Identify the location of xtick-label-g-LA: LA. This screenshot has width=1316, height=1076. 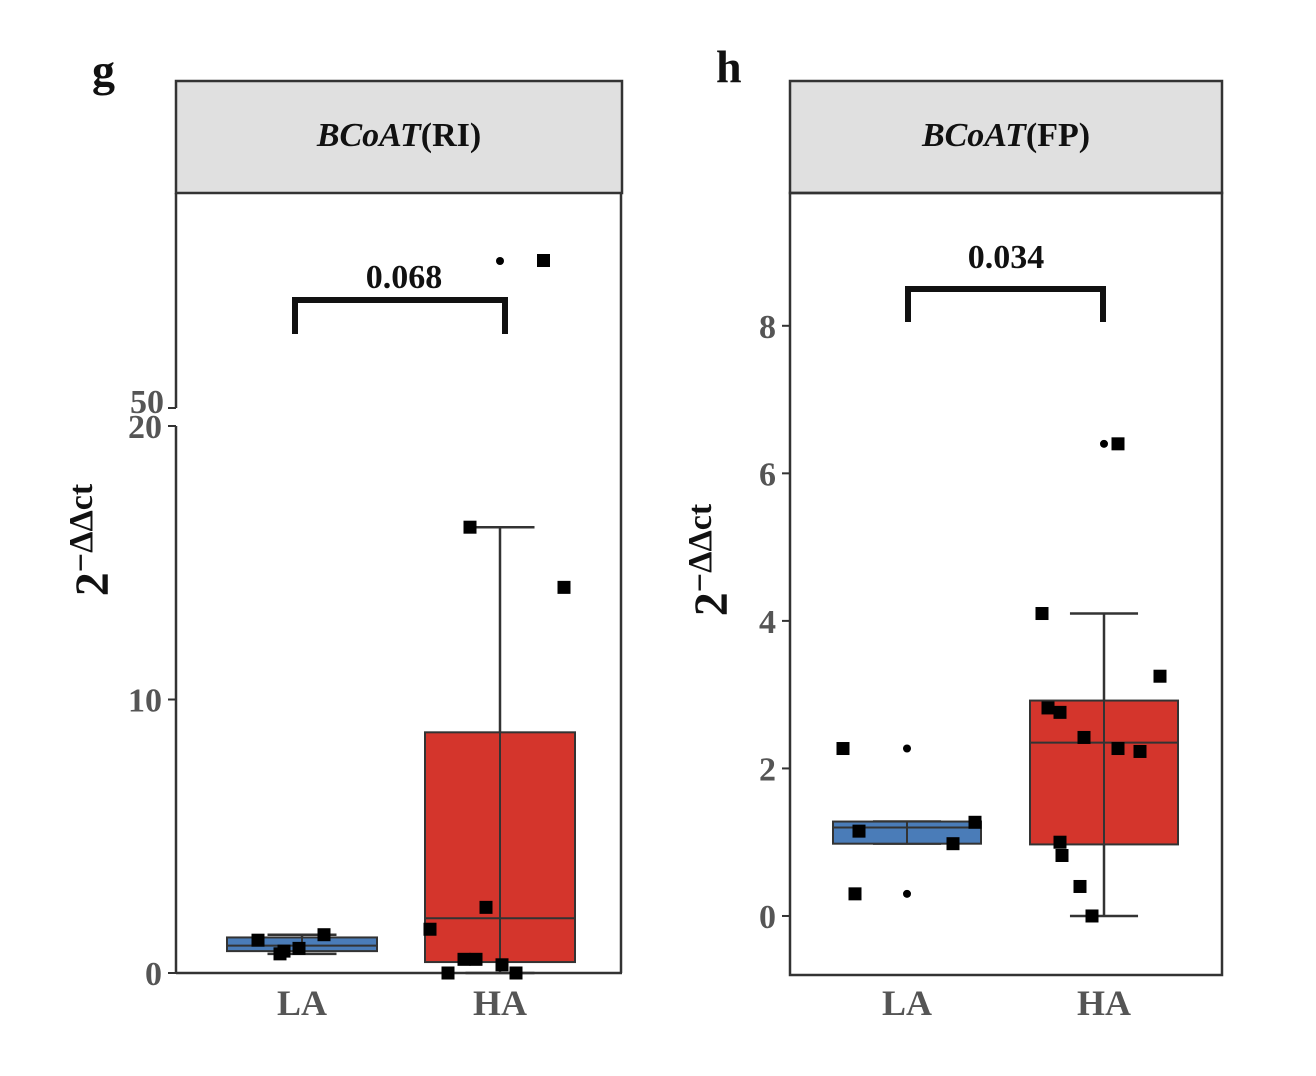
(302, 1003).